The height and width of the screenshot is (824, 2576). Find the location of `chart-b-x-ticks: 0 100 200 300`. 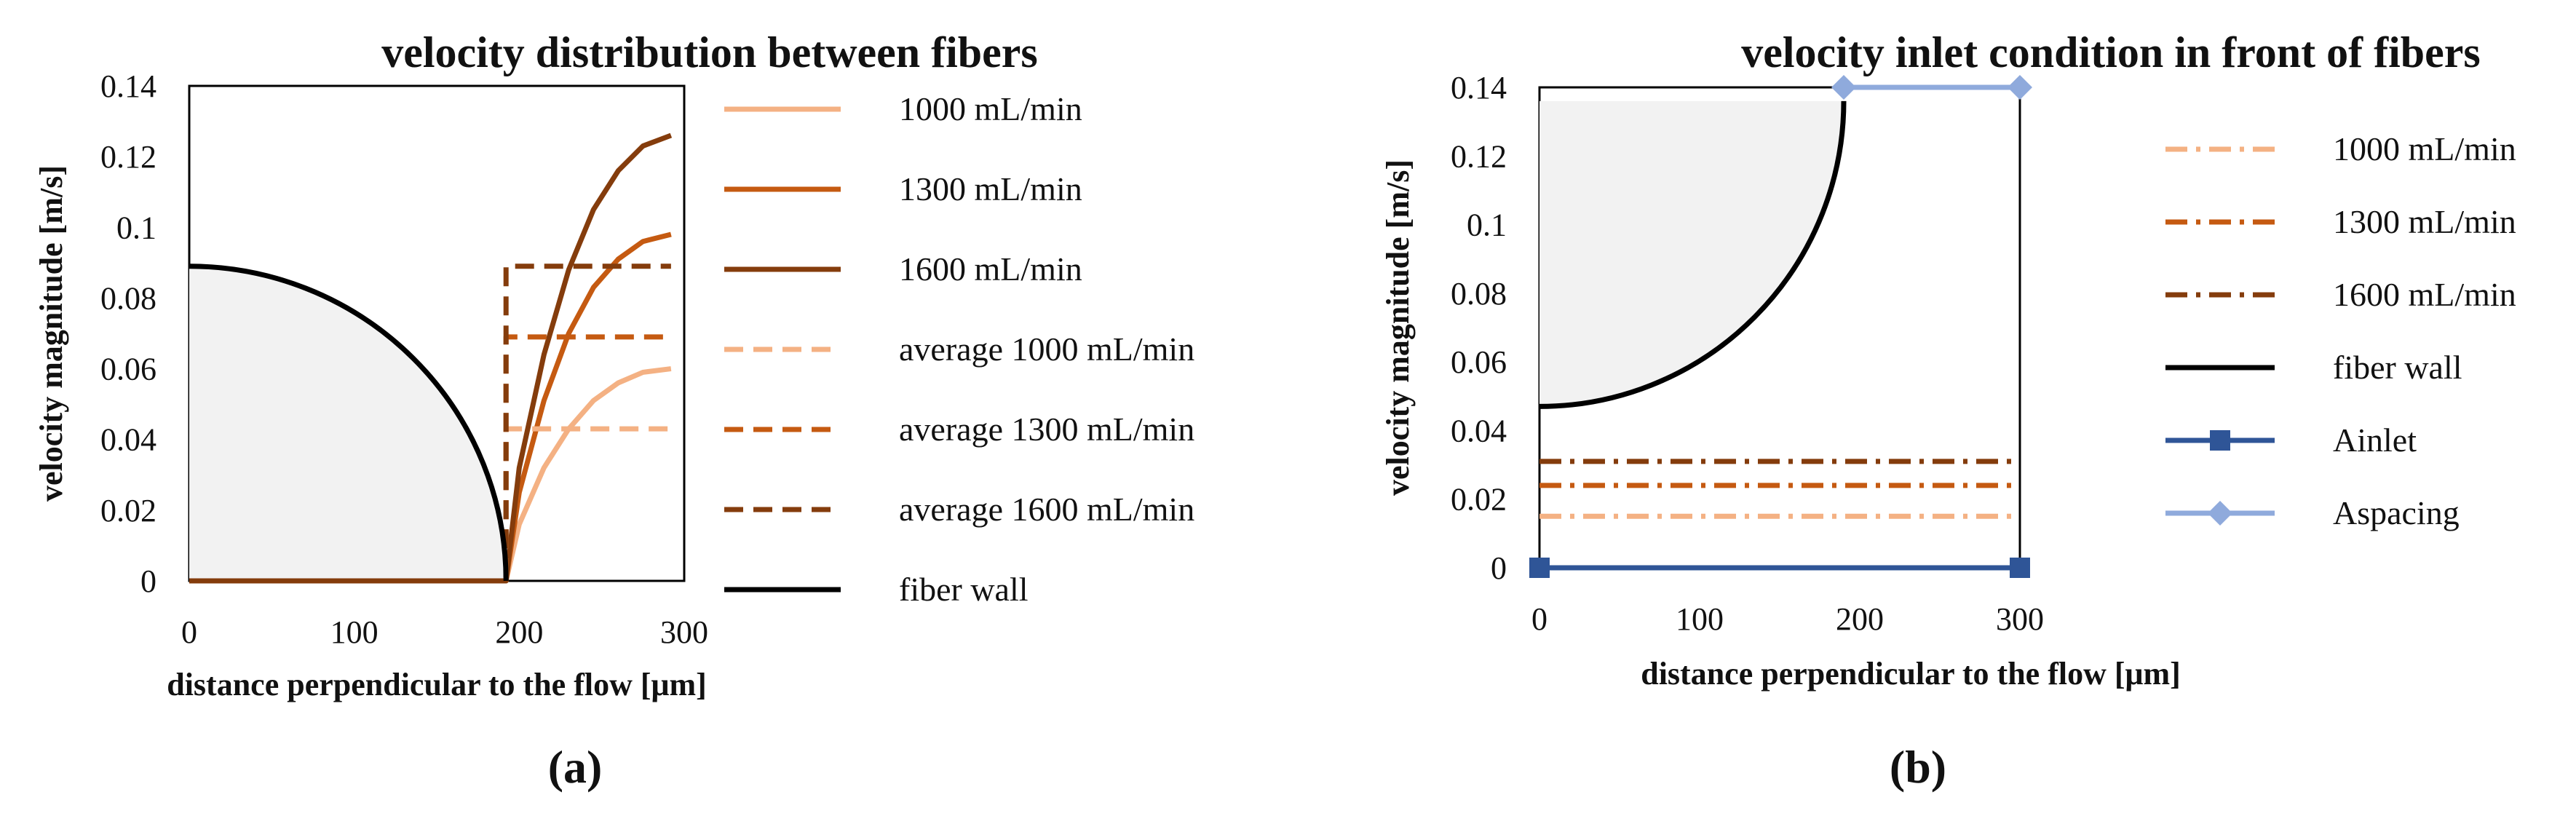

chart-b-x-ticks: 0 100 200 300 is located at coordinates (1787, 619).